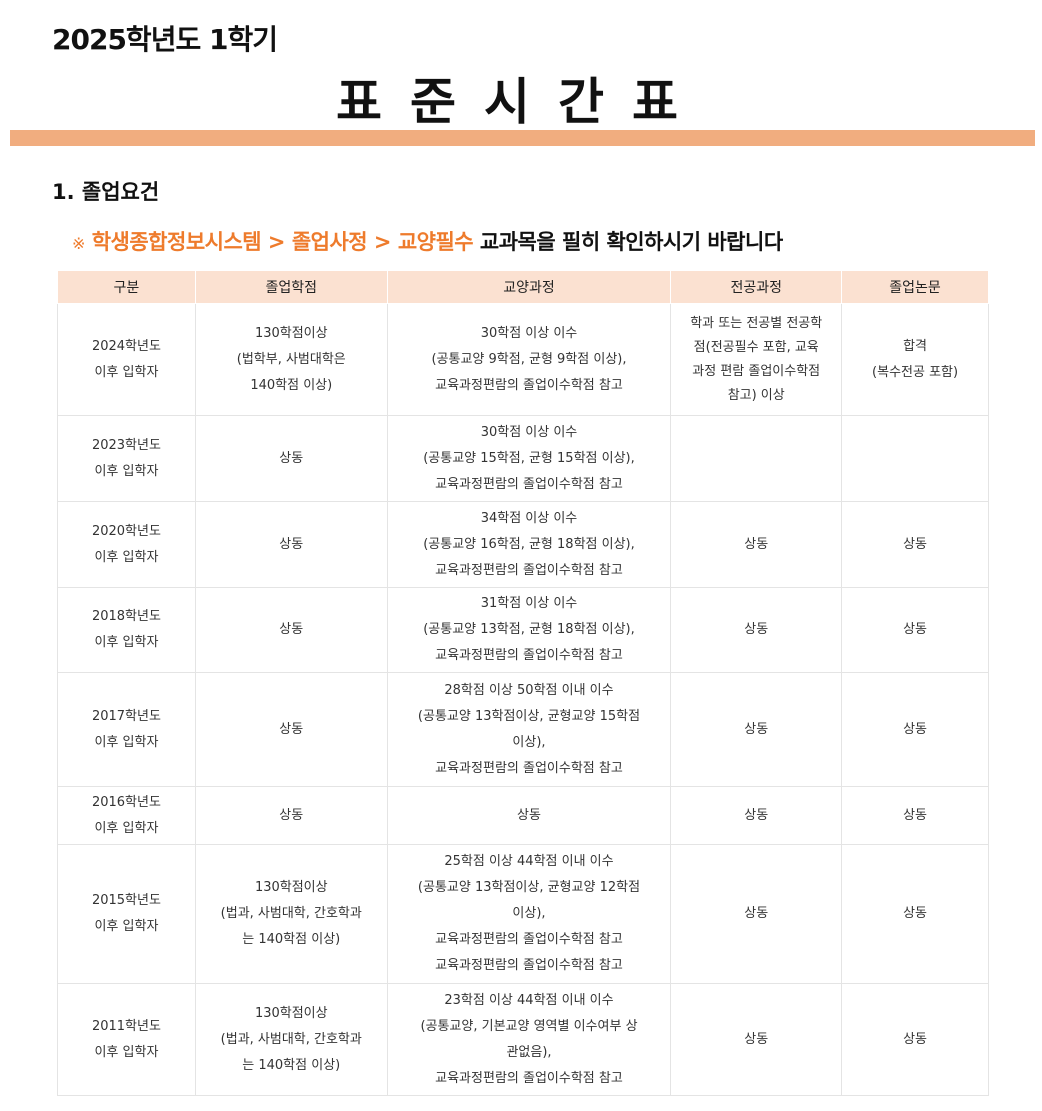 The height and width of the screenshot is (1111, 1042). Describe the element at coordinates (126, 544) in the screenshot. I see `table-cell: 2020학년도 이후 입학자` at that location.